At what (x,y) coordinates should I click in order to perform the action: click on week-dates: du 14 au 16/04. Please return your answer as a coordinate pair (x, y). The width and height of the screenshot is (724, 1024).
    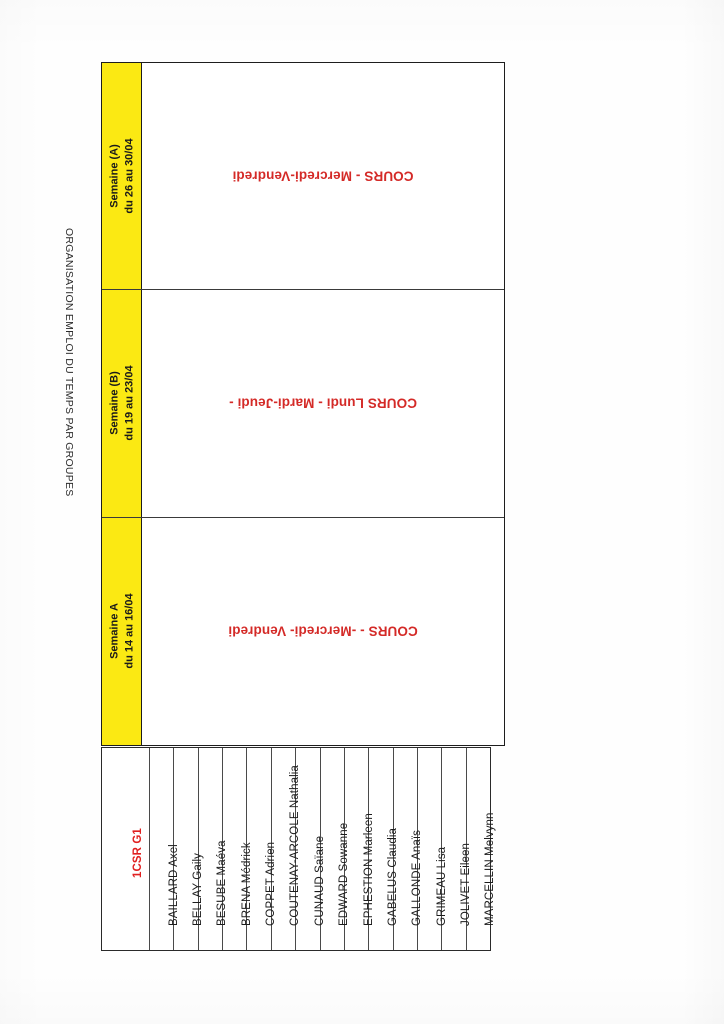
    Looking at the image, I should click on (128, 631).